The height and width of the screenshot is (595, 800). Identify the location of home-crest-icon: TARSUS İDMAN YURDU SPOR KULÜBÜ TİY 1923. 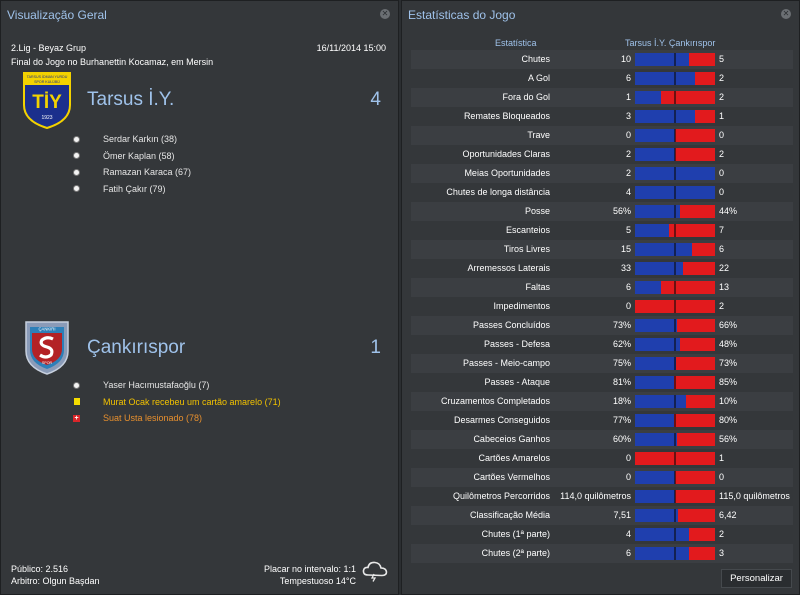
(47, 101).